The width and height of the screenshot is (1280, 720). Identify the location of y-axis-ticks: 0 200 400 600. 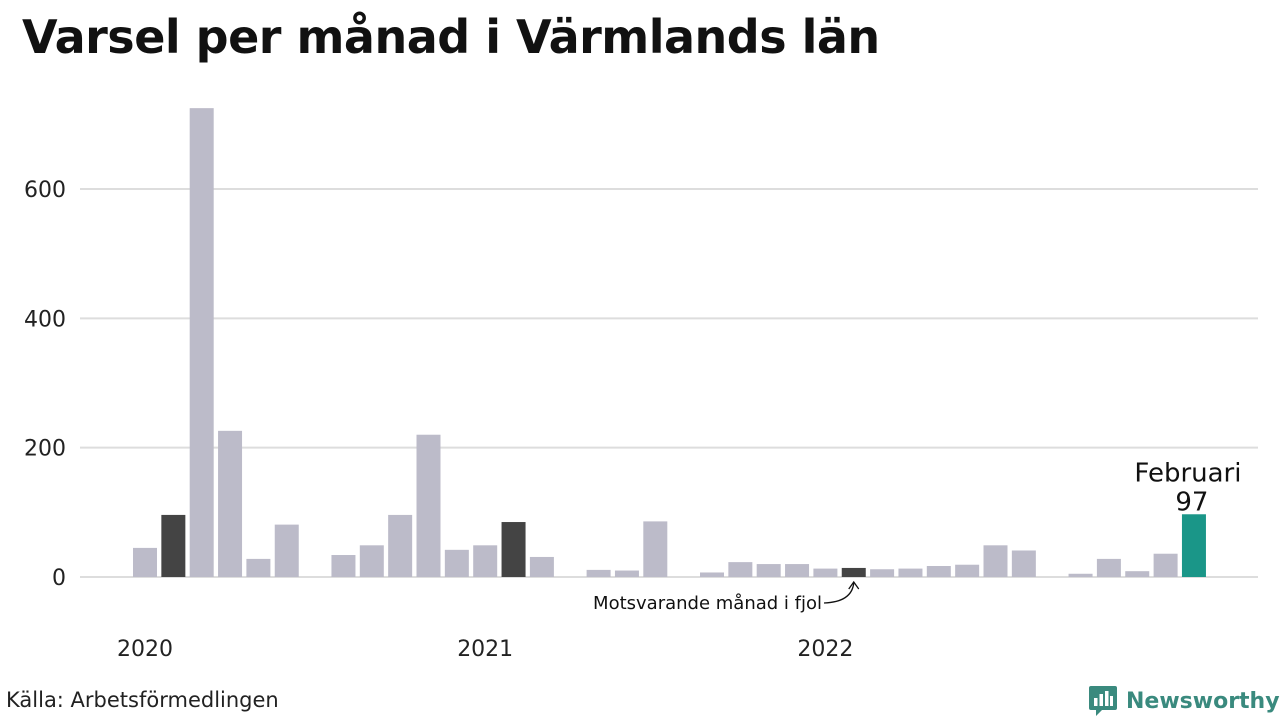
(45, 384).